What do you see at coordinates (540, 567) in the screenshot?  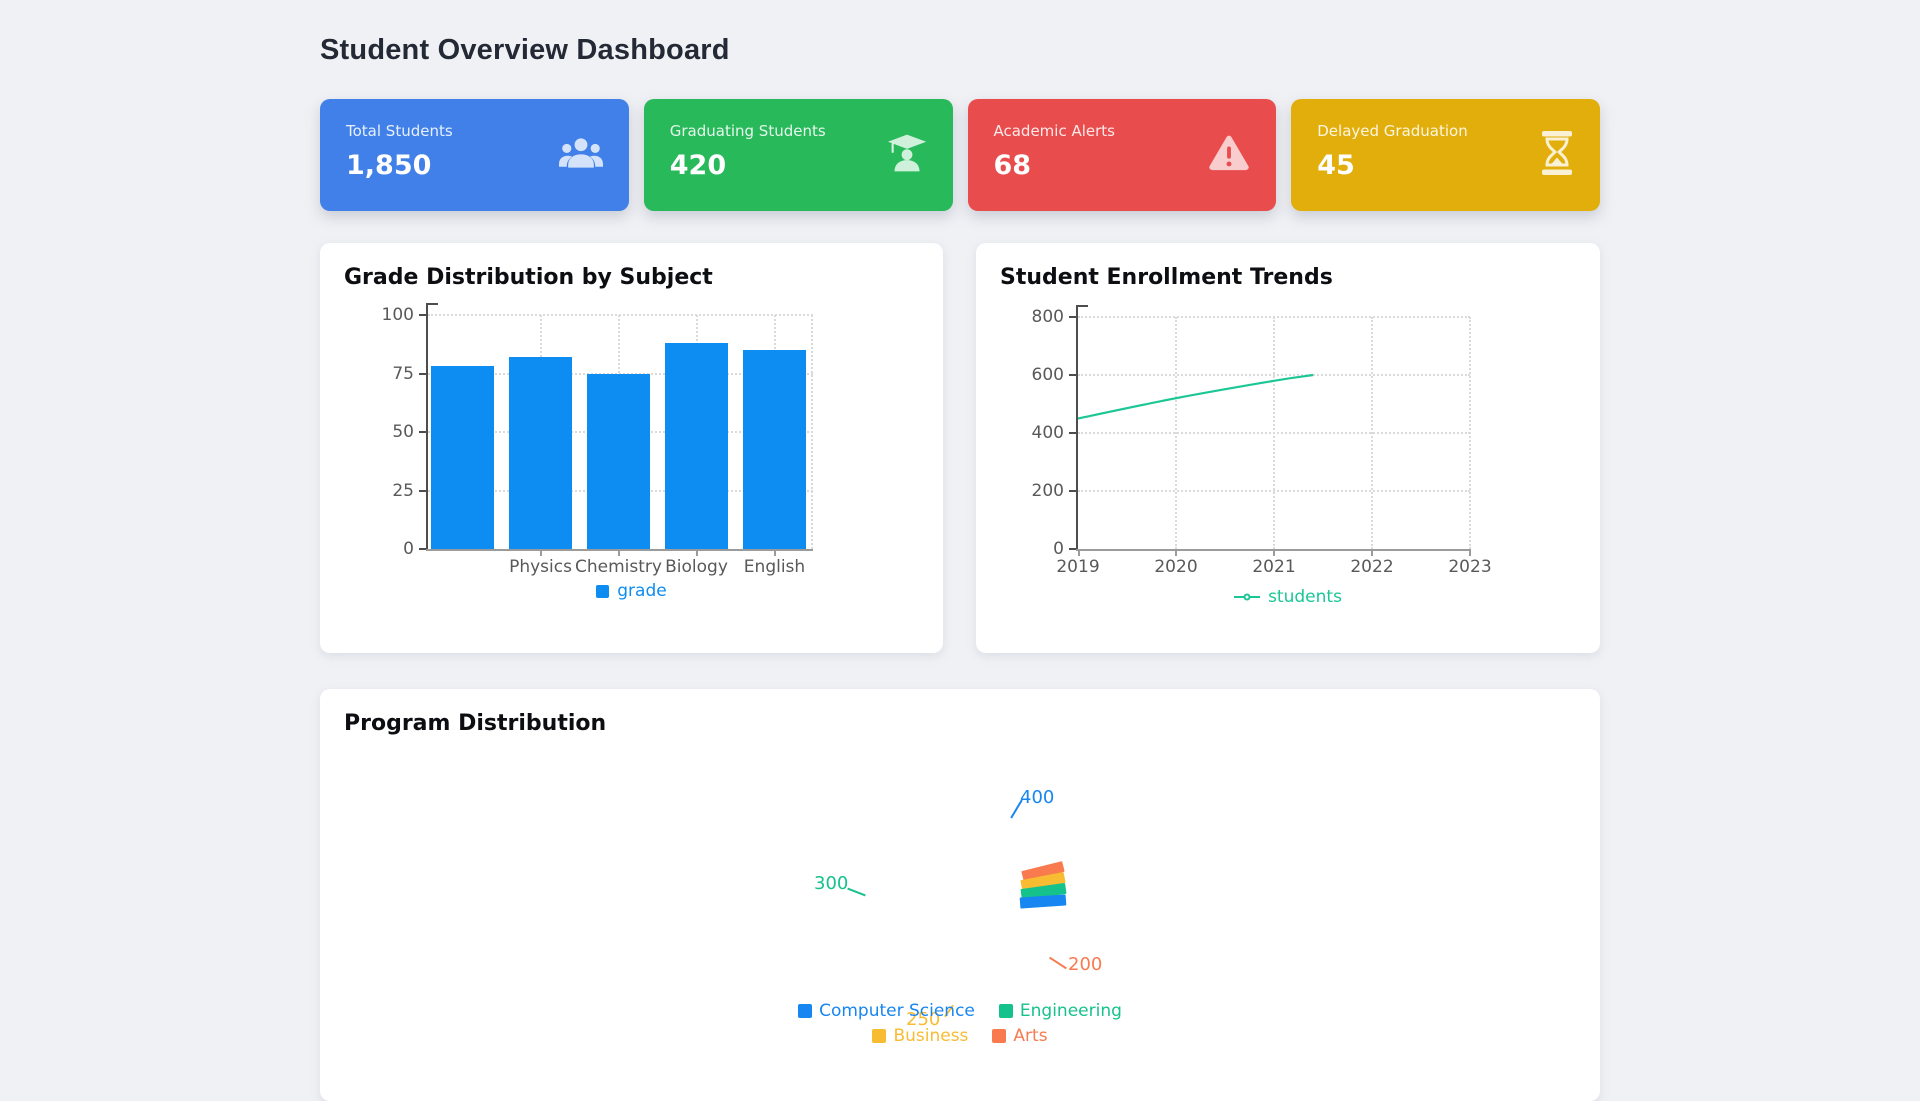 I see `x-tick-label: Physics` at bounding box center [540, 567].